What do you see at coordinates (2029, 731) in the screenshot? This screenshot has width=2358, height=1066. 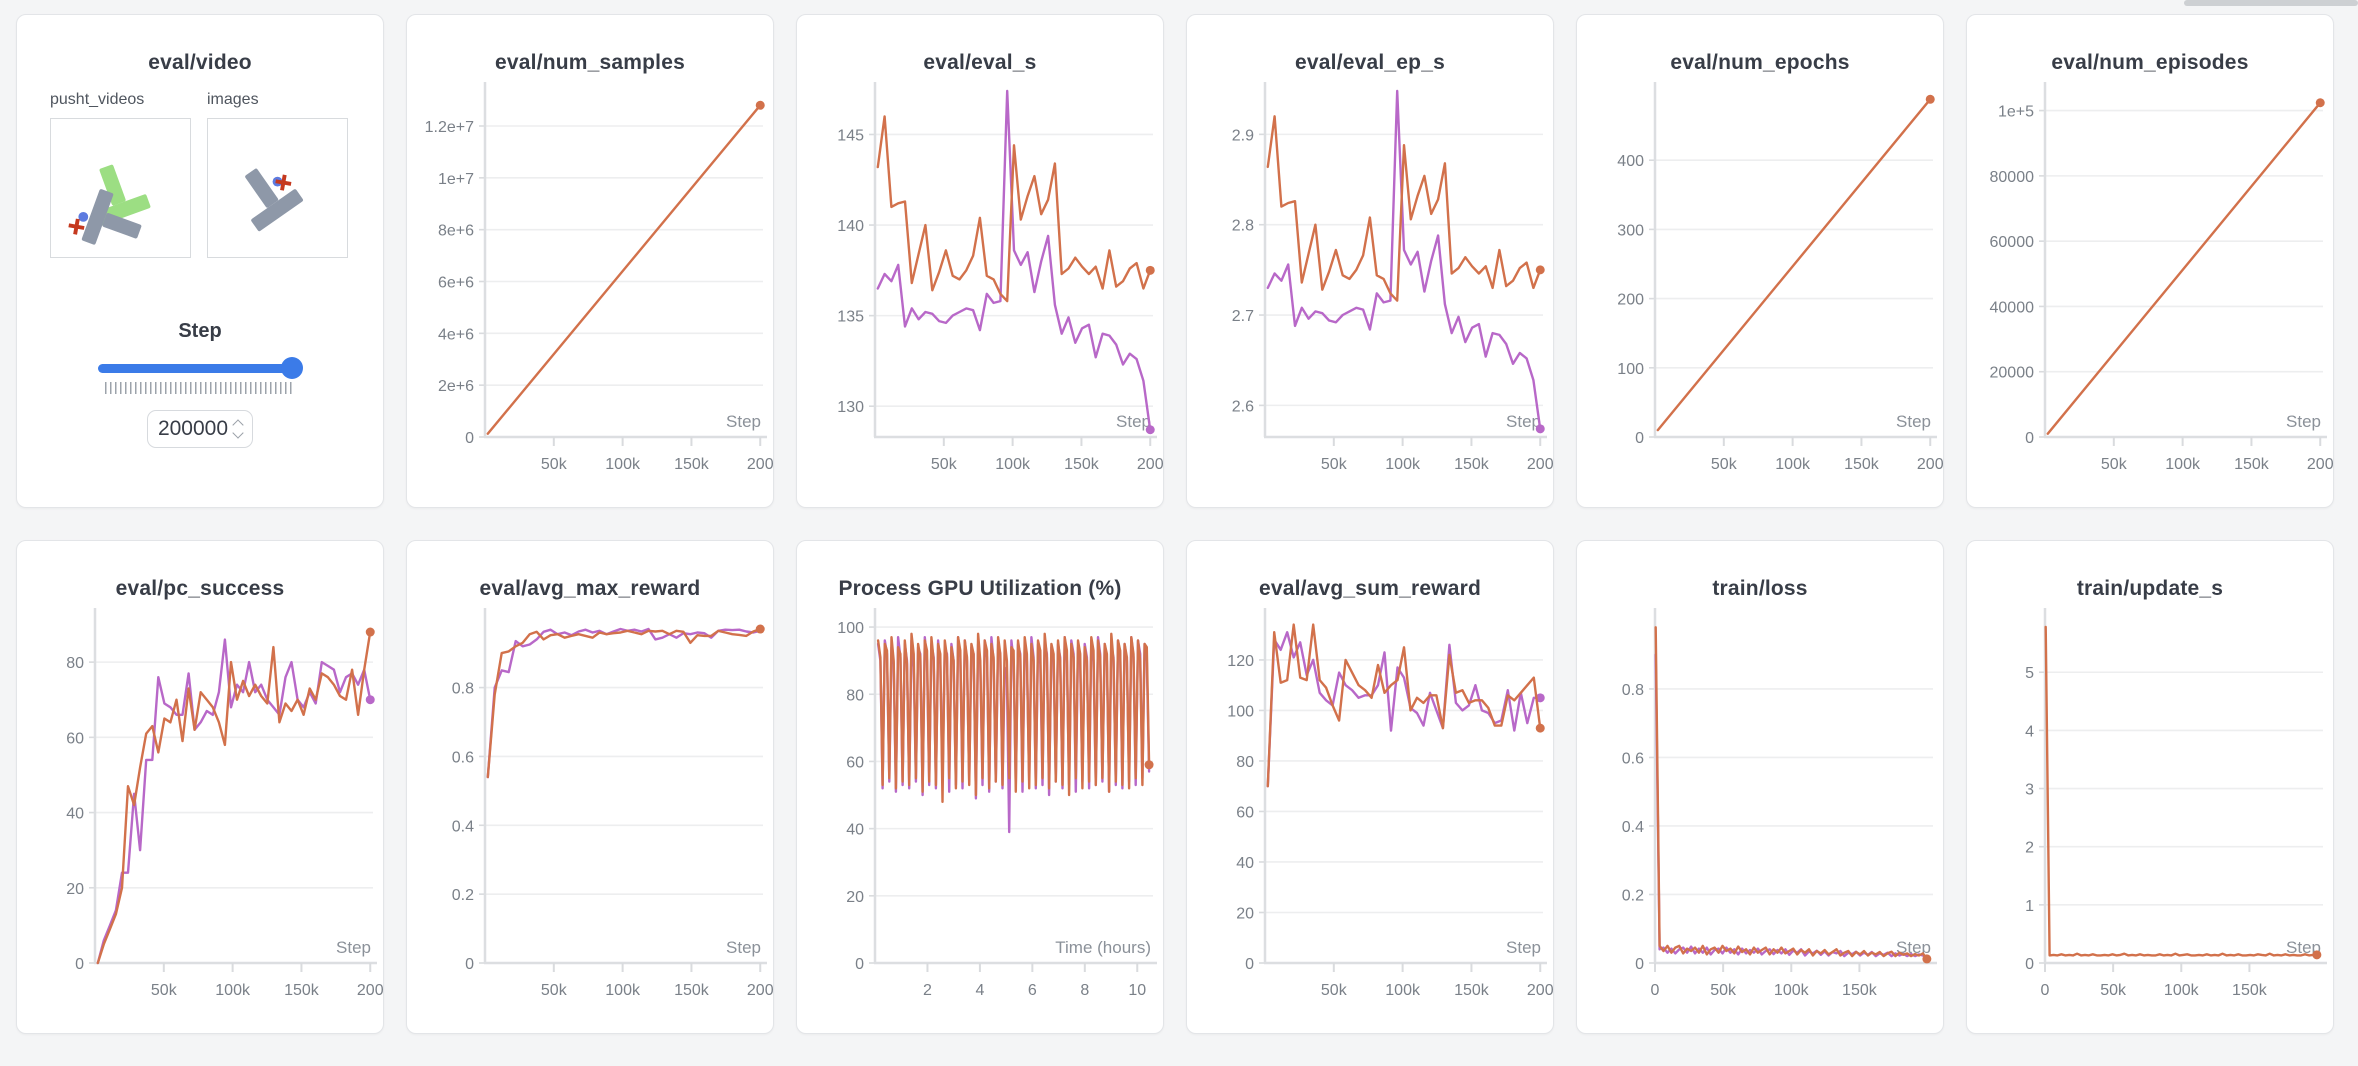 I see `svg-text: 4` at bounding box center [2029, 731].